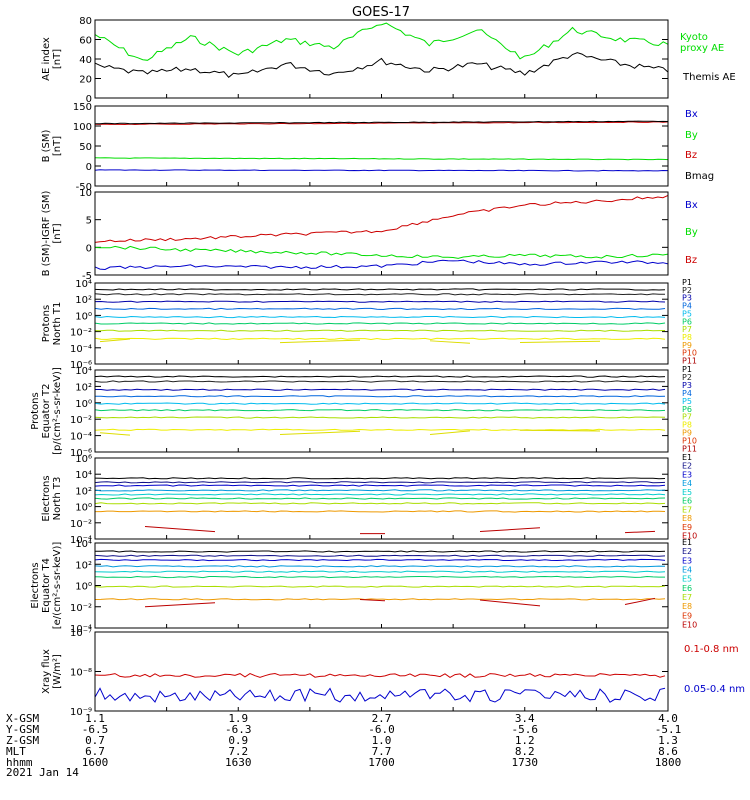 The width and height of the screenshot is (750, 800). What do you see at coordinates (691, 135) in the screenshot?
I see `legend-entry: By` at bounding box center [691, 135].